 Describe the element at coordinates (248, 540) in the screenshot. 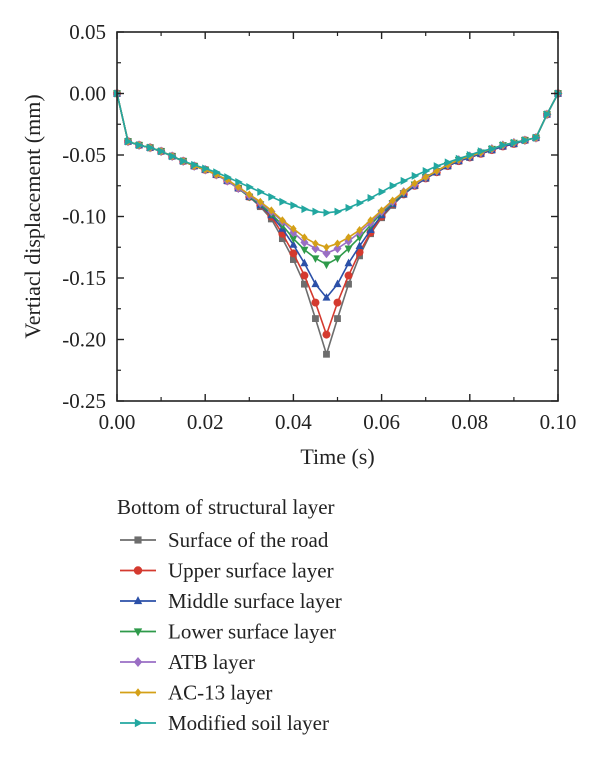

I see `legend-label: Surface of the road` at that location.